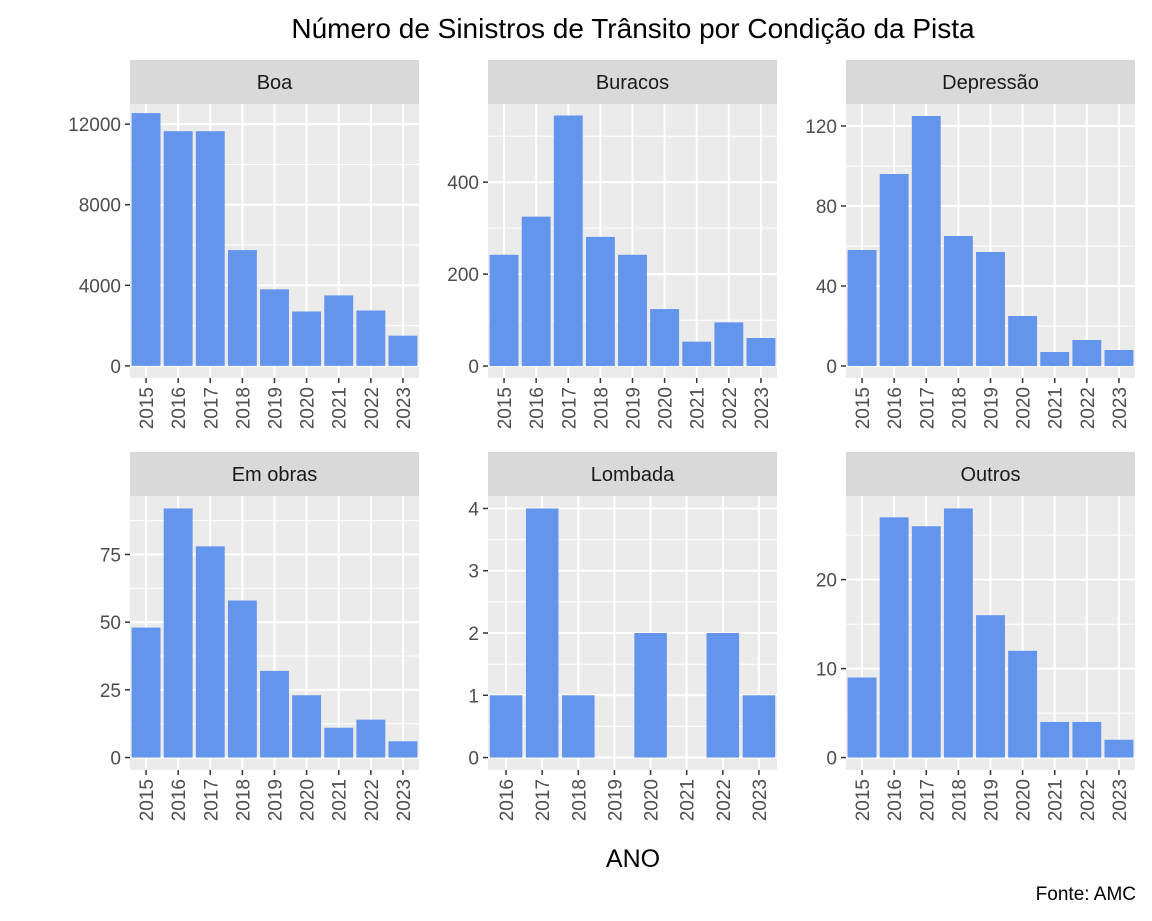  I want to click on y-tick-label: 1, so click(473, 696).